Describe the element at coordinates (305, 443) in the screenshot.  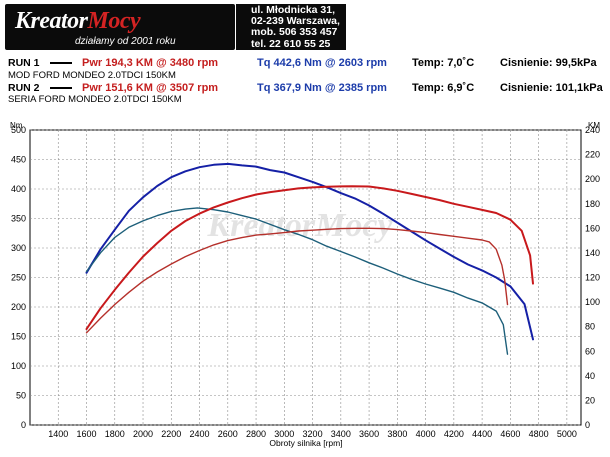
I see `x-axis-label: Obroty silnika [rpm]` at that location.